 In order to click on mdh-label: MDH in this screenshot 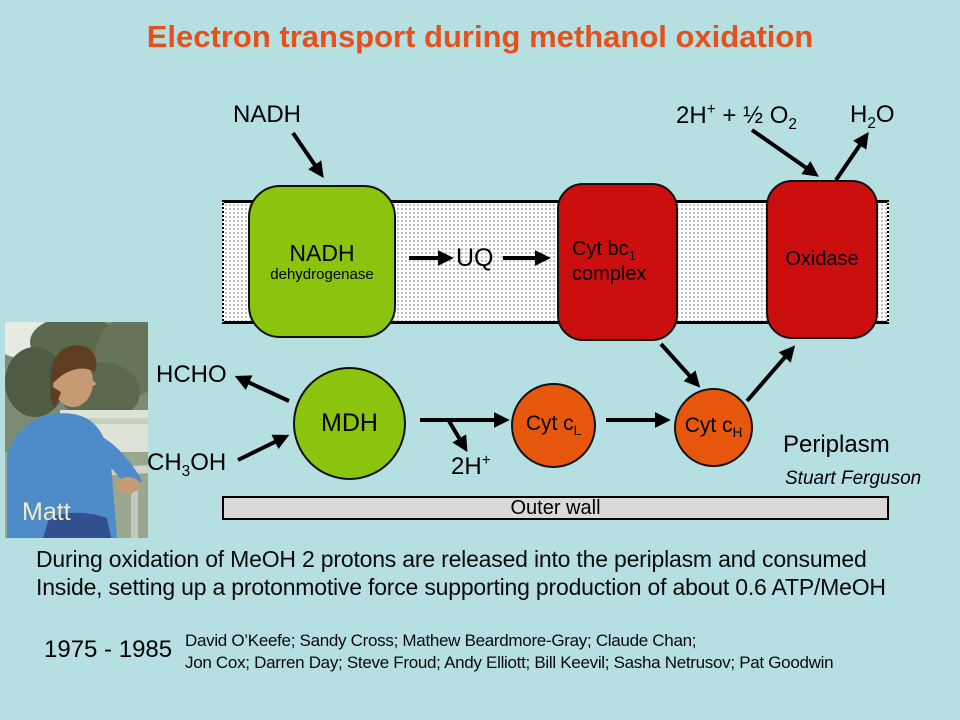, I will do `click(349, 423)`.